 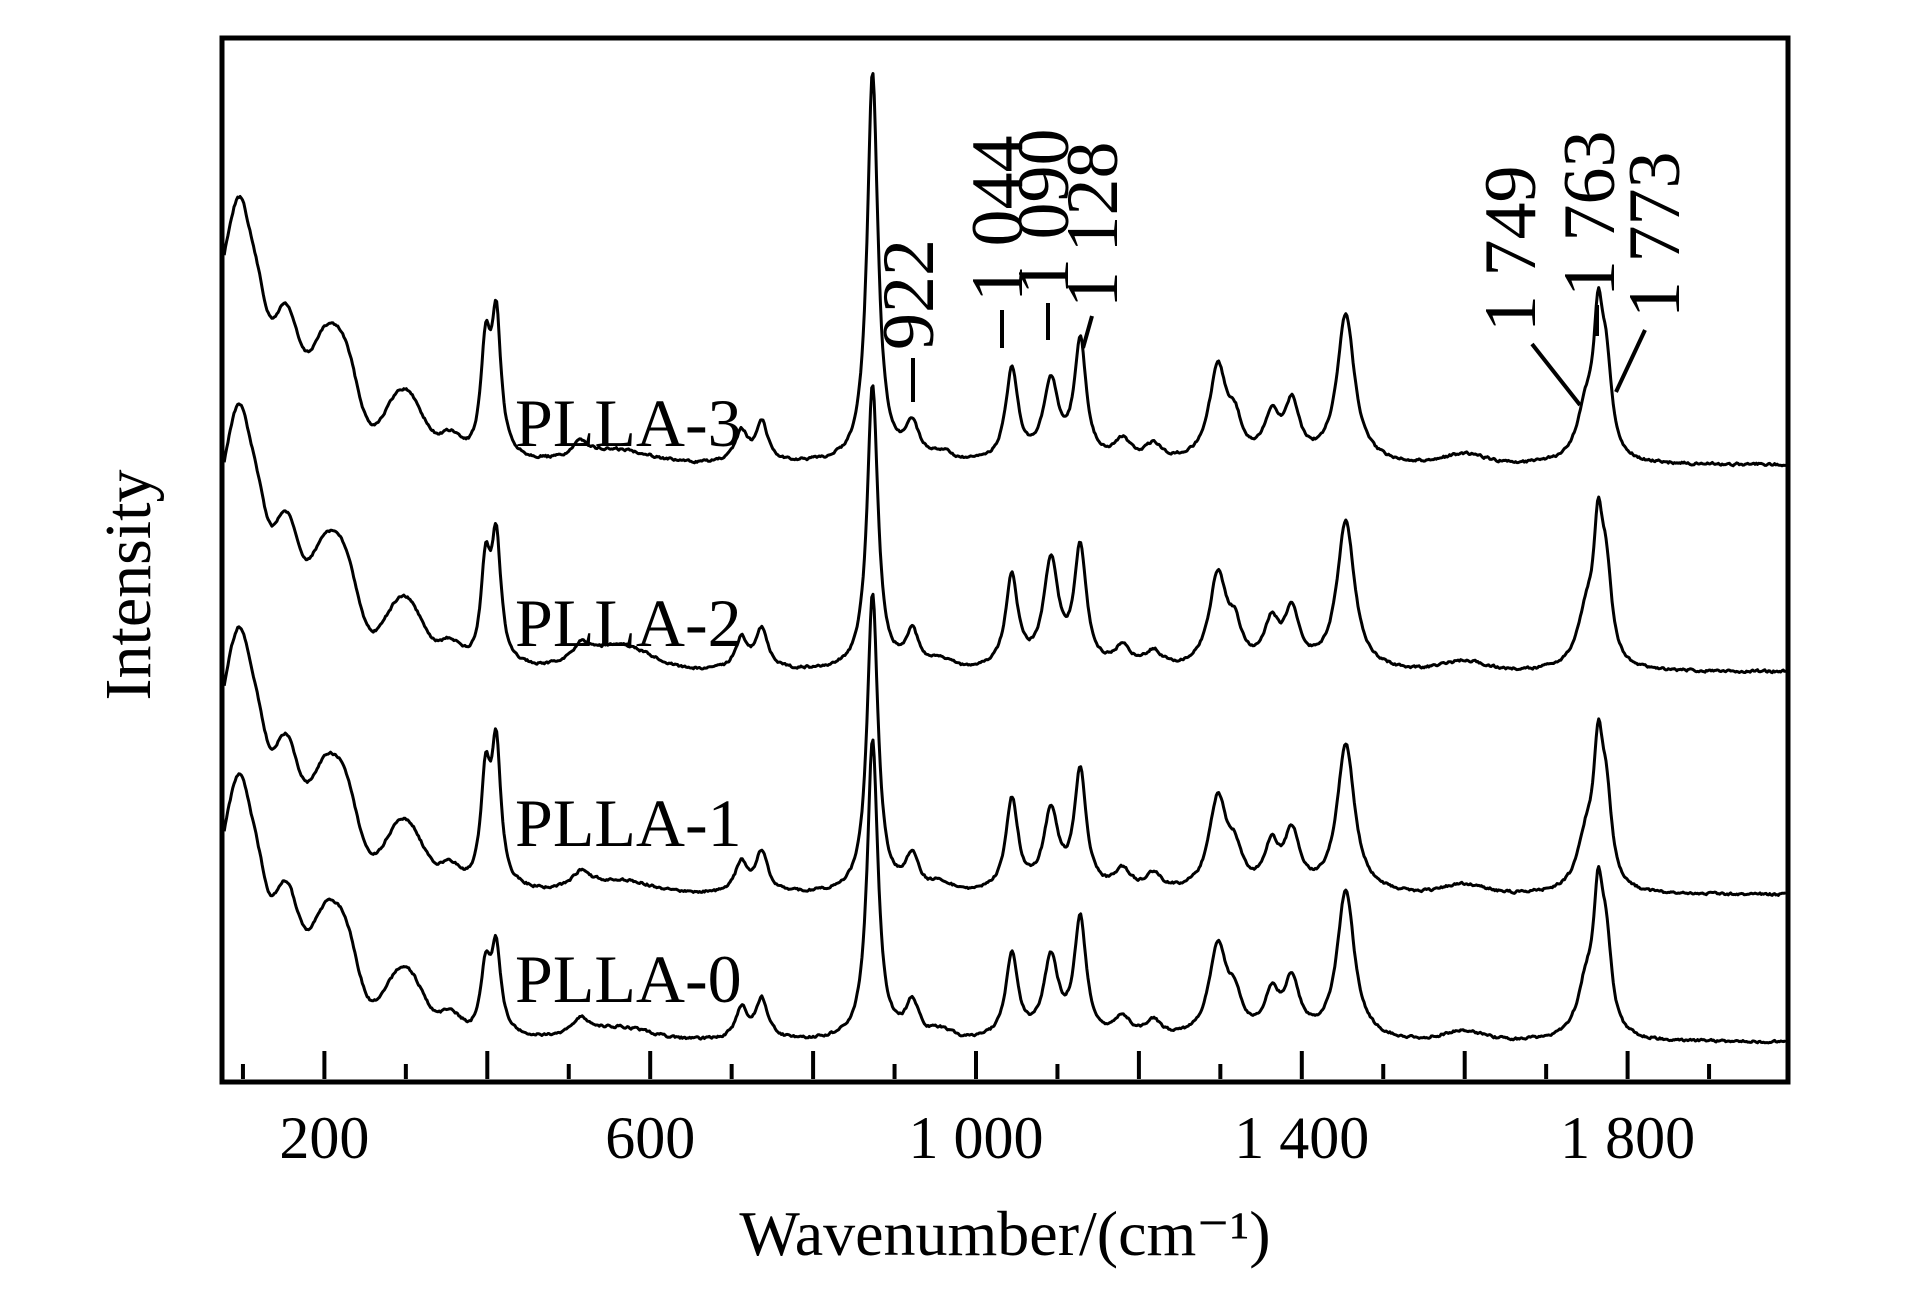 What do you see at coordinates (1044, 212) in the screenshot?
I see `peak-annotation-1090: 1 090` at bounding box center [1044, 212].